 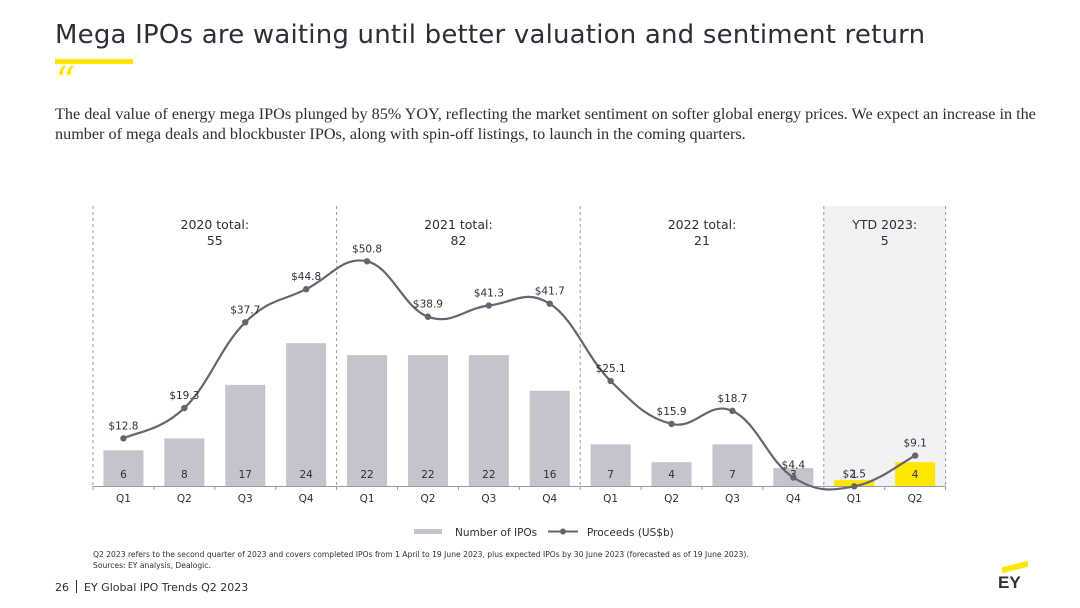 I want to click on proceeds-label: $38.9, so click(x=428, y=305).